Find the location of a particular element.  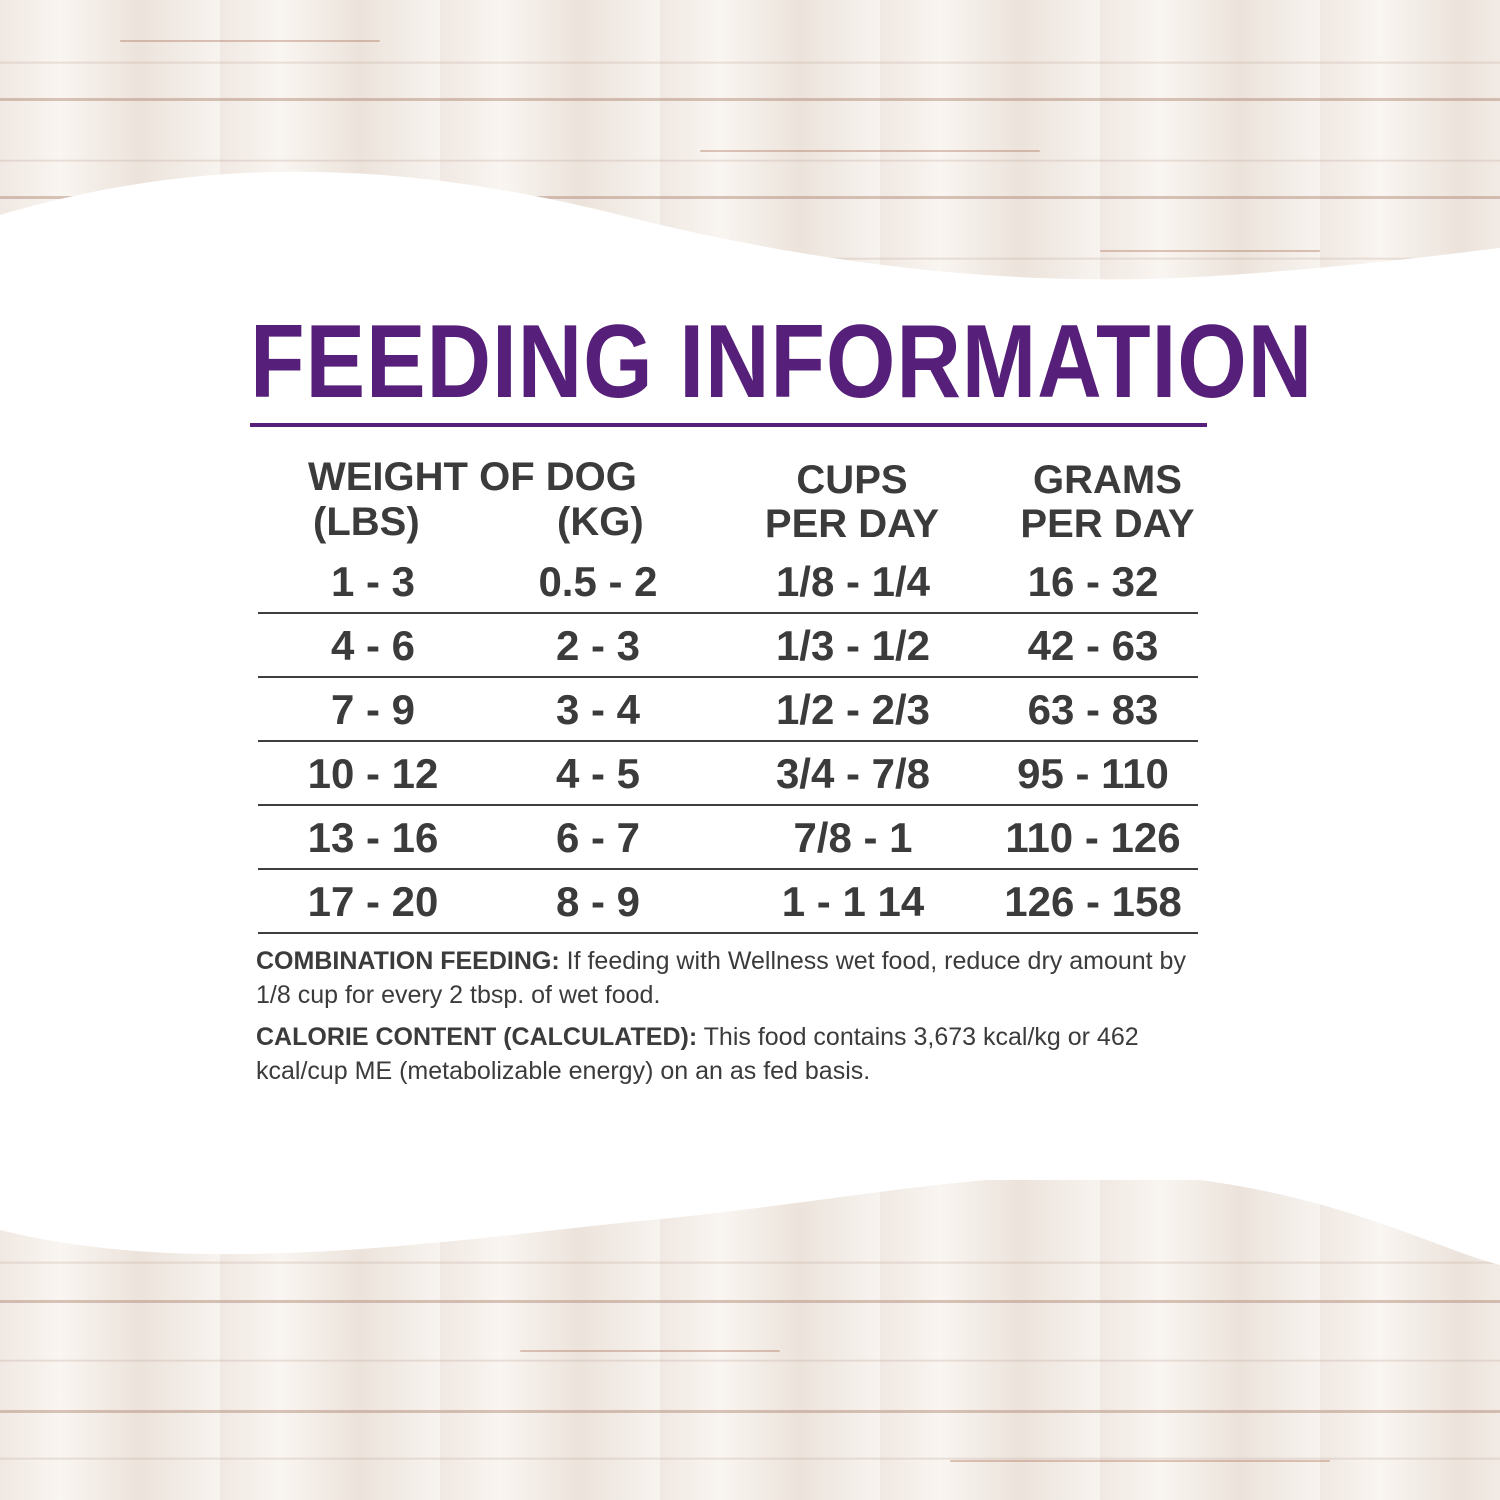

grams-cell: 16 - 32 is located at coordinates (1093, 581).